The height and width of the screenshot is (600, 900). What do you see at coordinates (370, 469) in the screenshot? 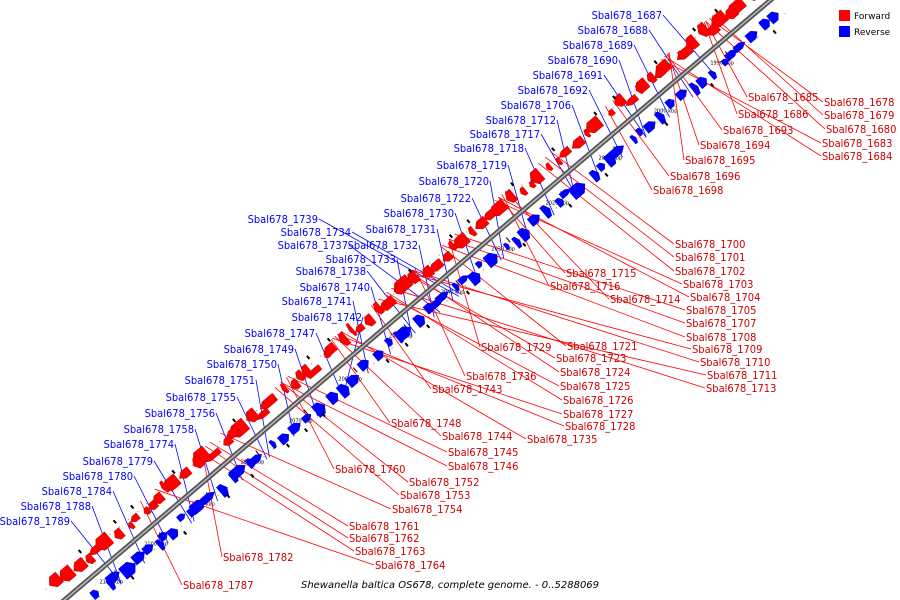
I see `gene-label-sbal678-1760: Sbal678_1760` at bounding box center [370, 469].